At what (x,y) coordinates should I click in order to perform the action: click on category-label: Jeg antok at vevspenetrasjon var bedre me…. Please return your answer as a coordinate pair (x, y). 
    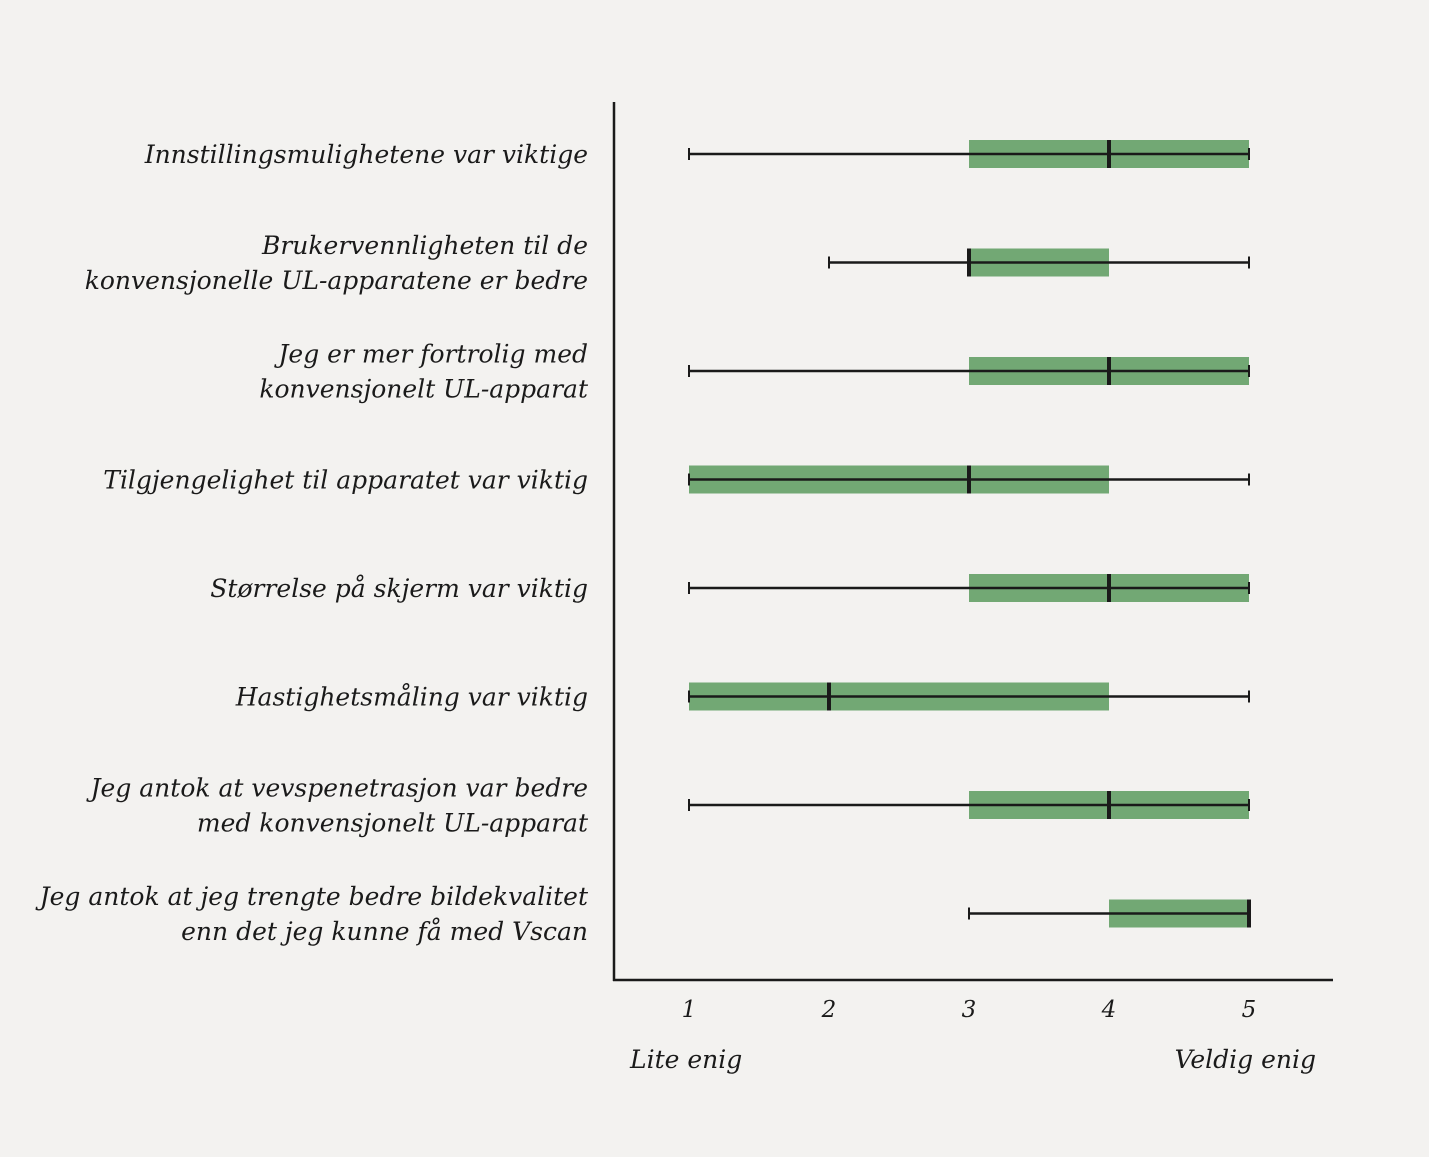
    Looking at the image, I should click on (337, 806).